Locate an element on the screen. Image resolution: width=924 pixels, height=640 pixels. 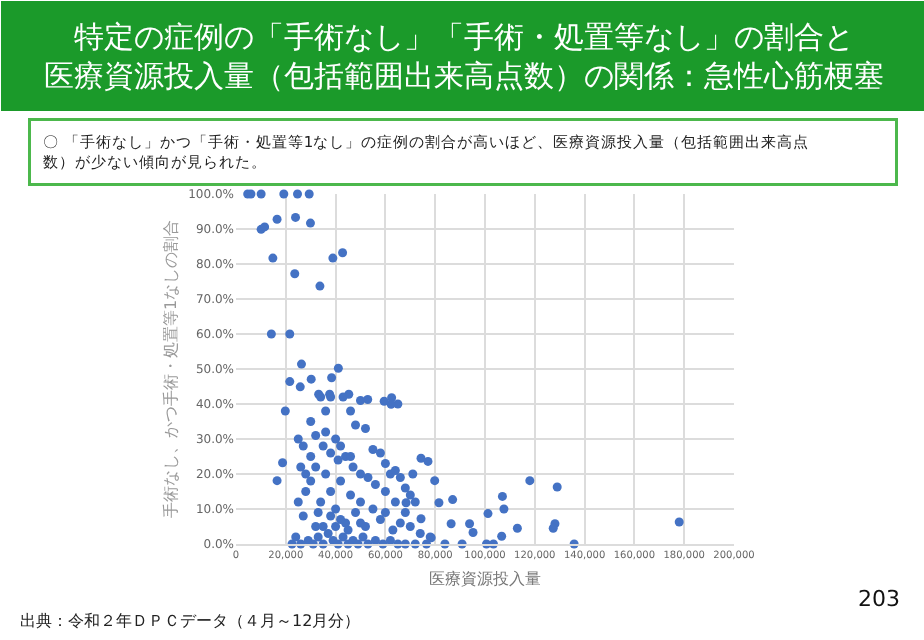
chart-title: 特定の症例の「手術なし」「手術・処置等なし」の割合と医療資源投入量（包括範囲出来高点数）の関係：急性心筋梗塞 is located at coordinates (464, 56).